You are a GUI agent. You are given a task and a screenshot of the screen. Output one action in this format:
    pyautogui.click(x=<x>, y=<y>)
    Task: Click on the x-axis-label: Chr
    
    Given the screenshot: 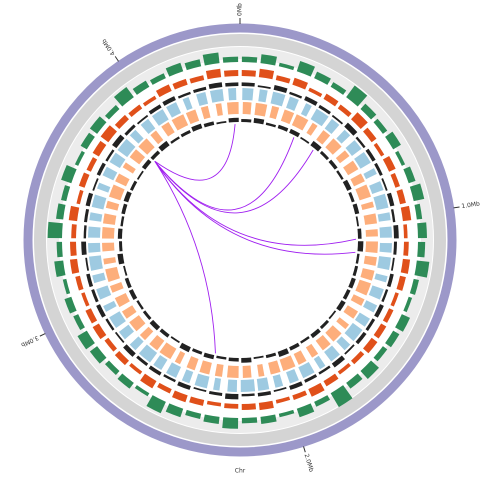 What is the action you would take?
    pyautogui.click(x=240, y=471)
    